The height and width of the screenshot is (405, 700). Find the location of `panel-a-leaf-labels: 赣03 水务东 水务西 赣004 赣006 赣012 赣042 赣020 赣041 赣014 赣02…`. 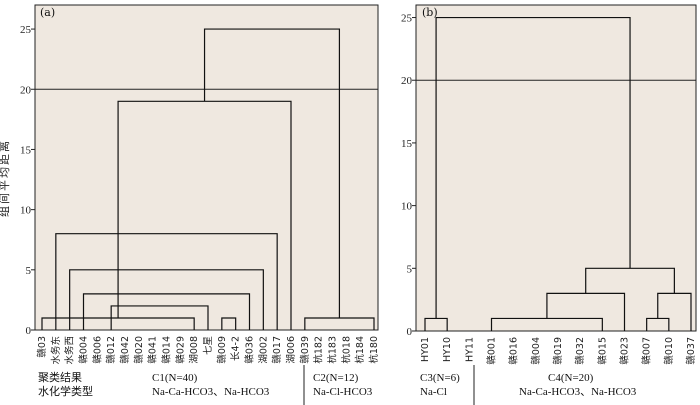

panel-a-leaf-labels: 赣03 水务东 水务西 赣004 赣006 赣012 赣042 赣020 赣041 赣014 赣02… is located at coordinates (208, 350).